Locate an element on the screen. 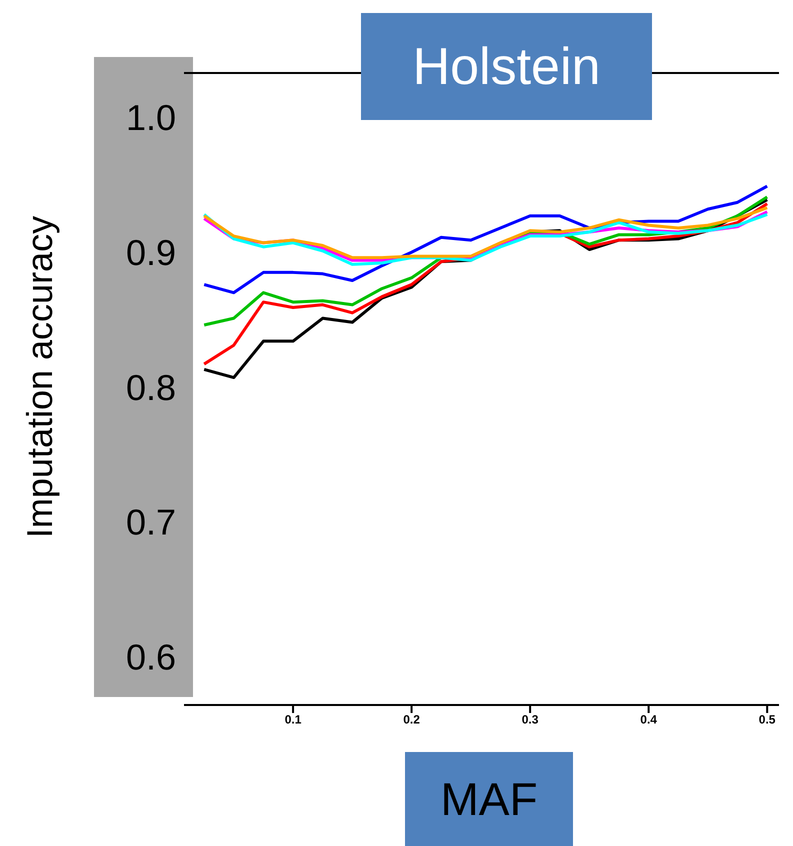 Image resolution: width=793 pixels, height=846 pixels. x-axis-title: MAF is located at coordinates (489, 799).